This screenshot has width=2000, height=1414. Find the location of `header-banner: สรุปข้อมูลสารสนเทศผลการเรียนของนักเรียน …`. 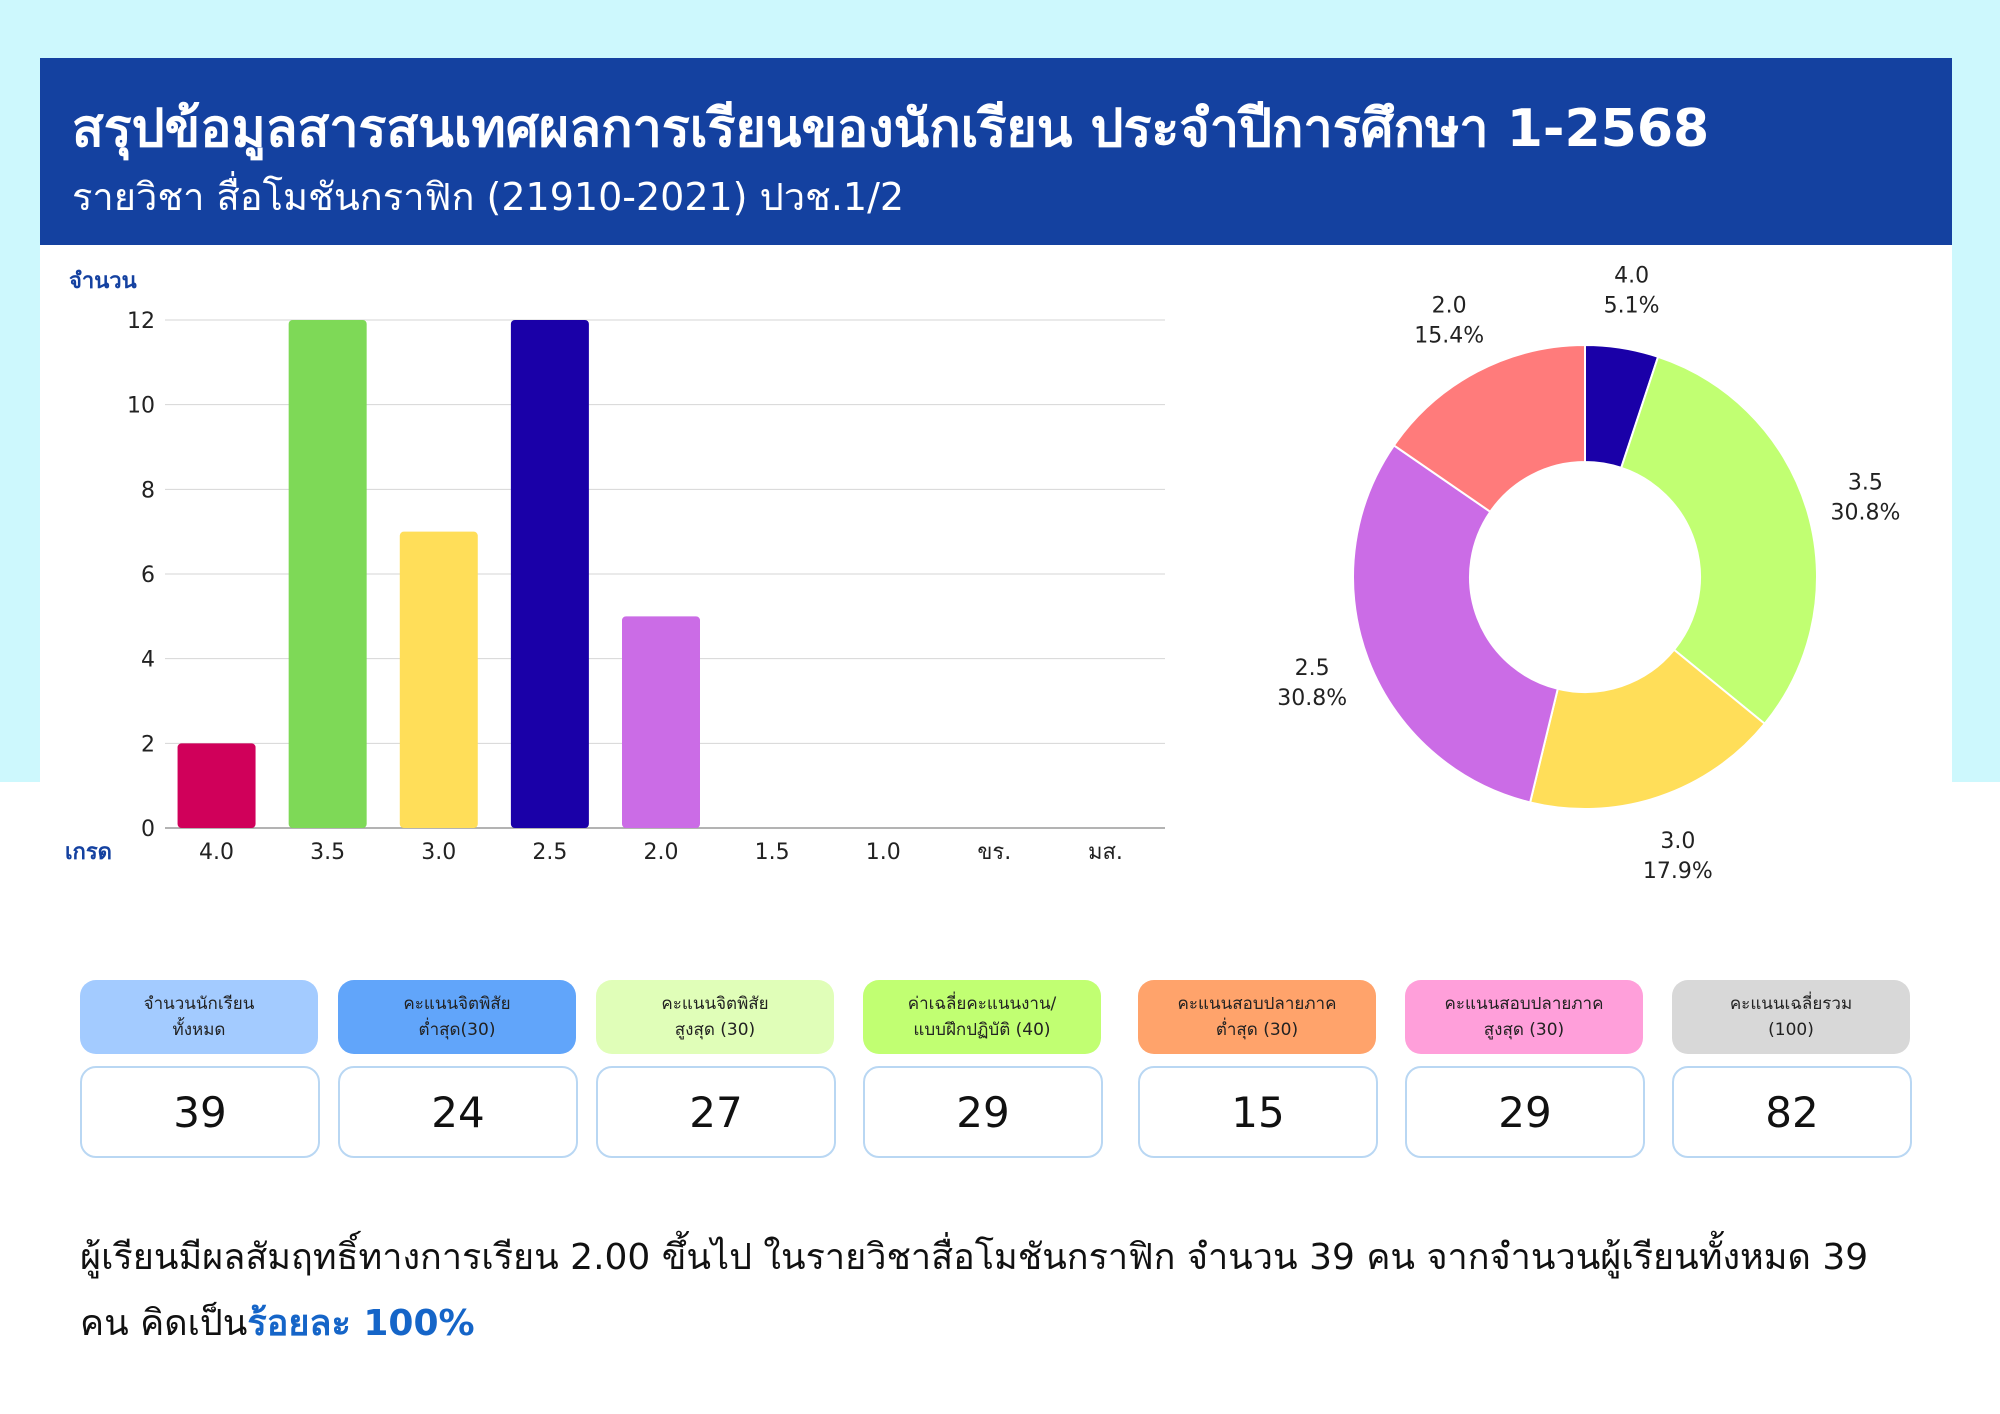

header-banner: สรุปข้อมูลสารสนเทศผลการเรียนของนักเรียน … is located at coordinates (996, 151).